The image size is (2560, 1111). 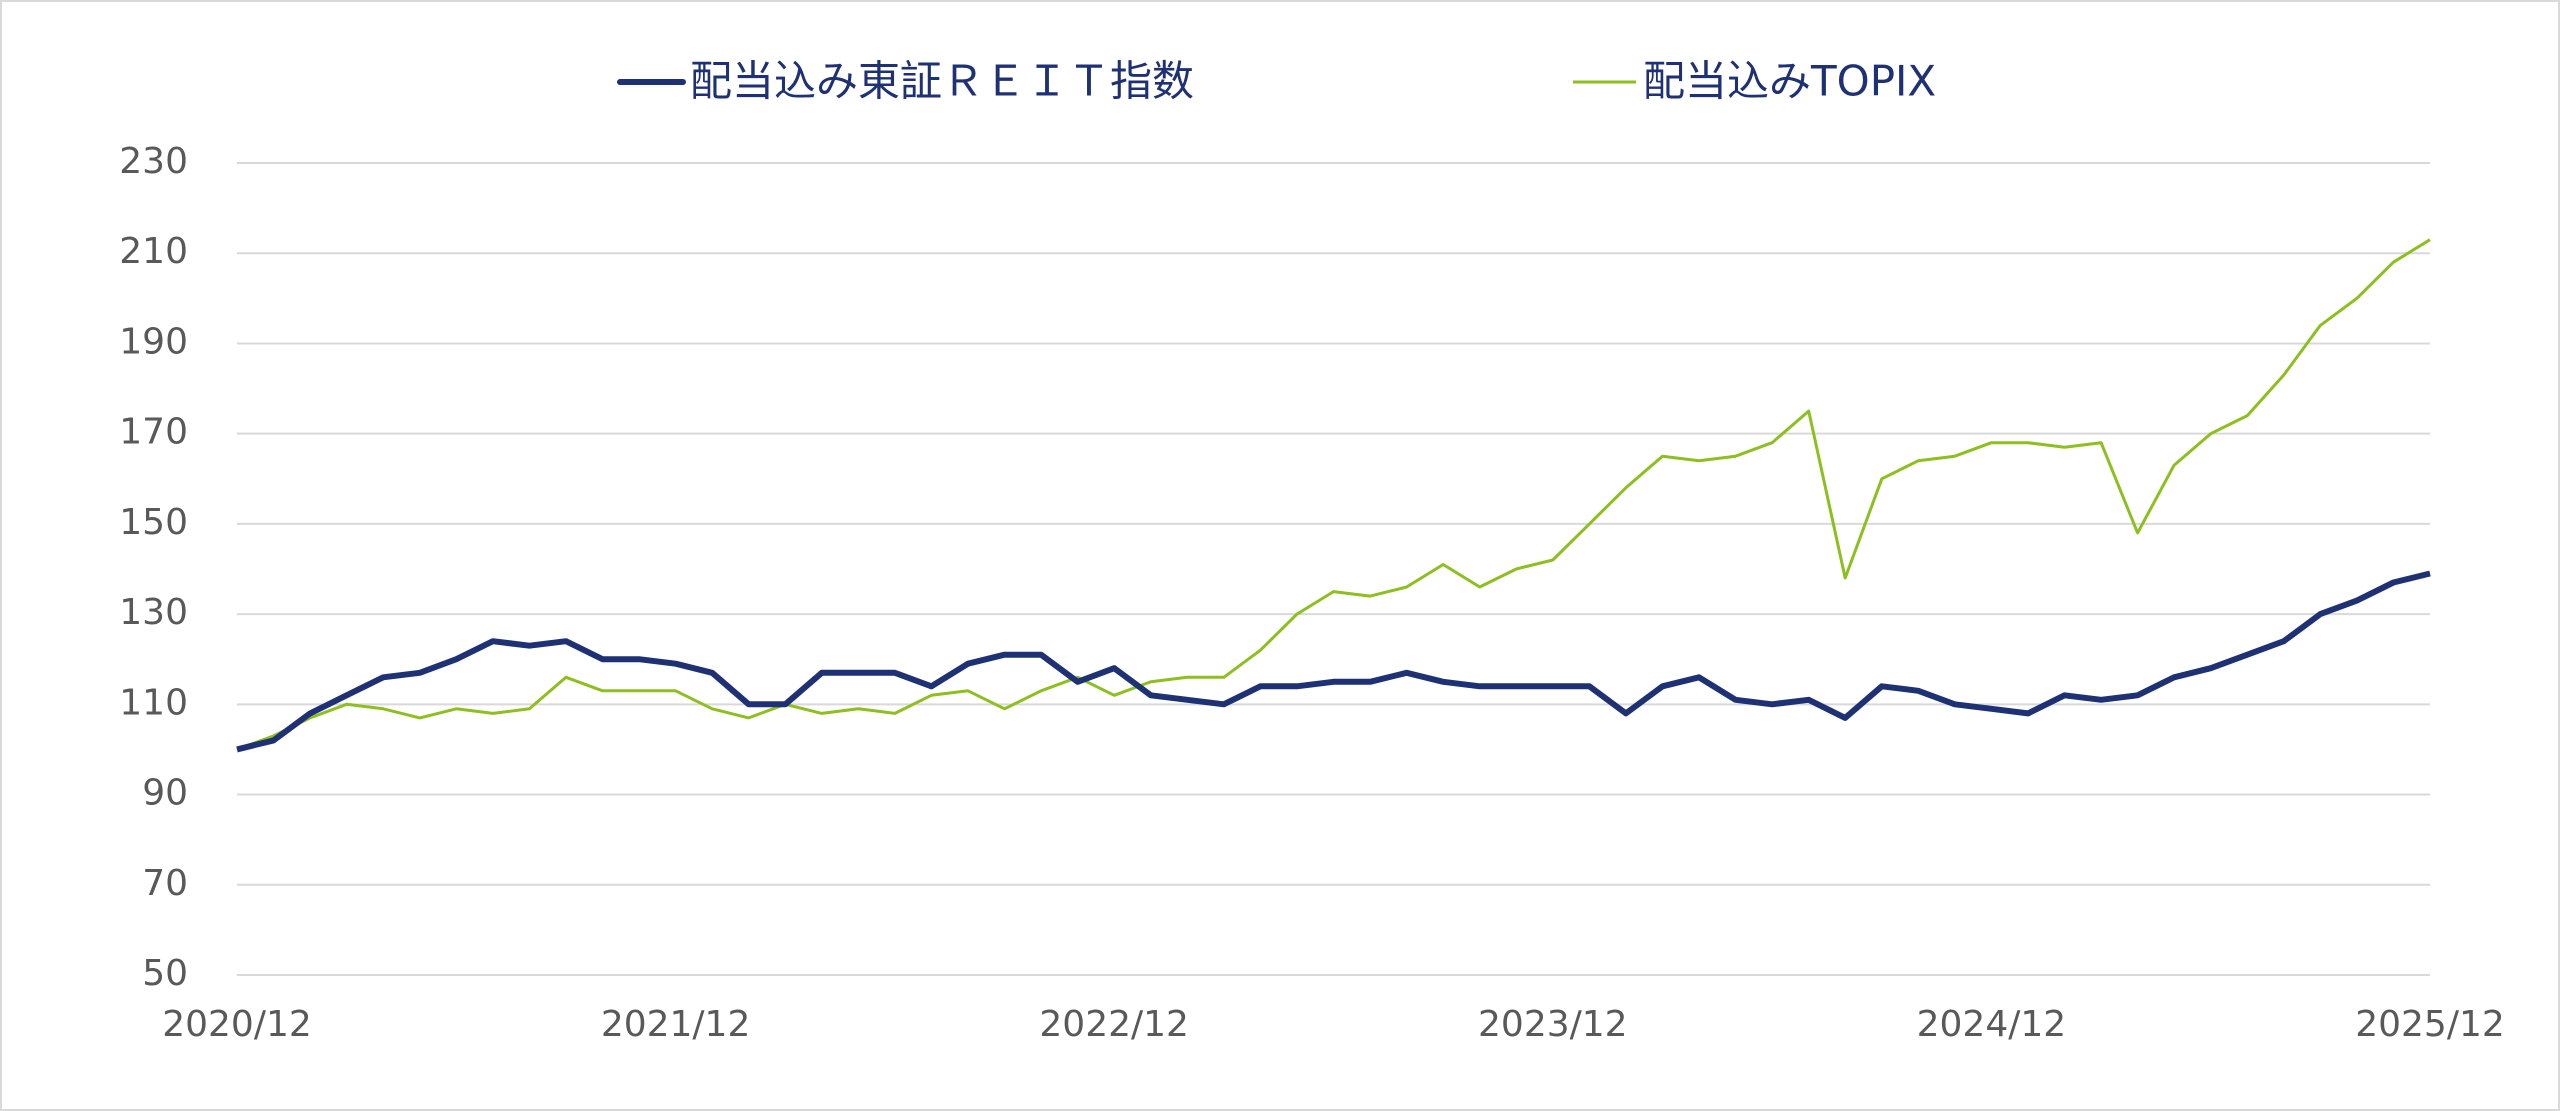 What do you see at coordinates (165, 883) in the screenshot?
I see `y-tick-label: 70` at bounding box center [165, 883].